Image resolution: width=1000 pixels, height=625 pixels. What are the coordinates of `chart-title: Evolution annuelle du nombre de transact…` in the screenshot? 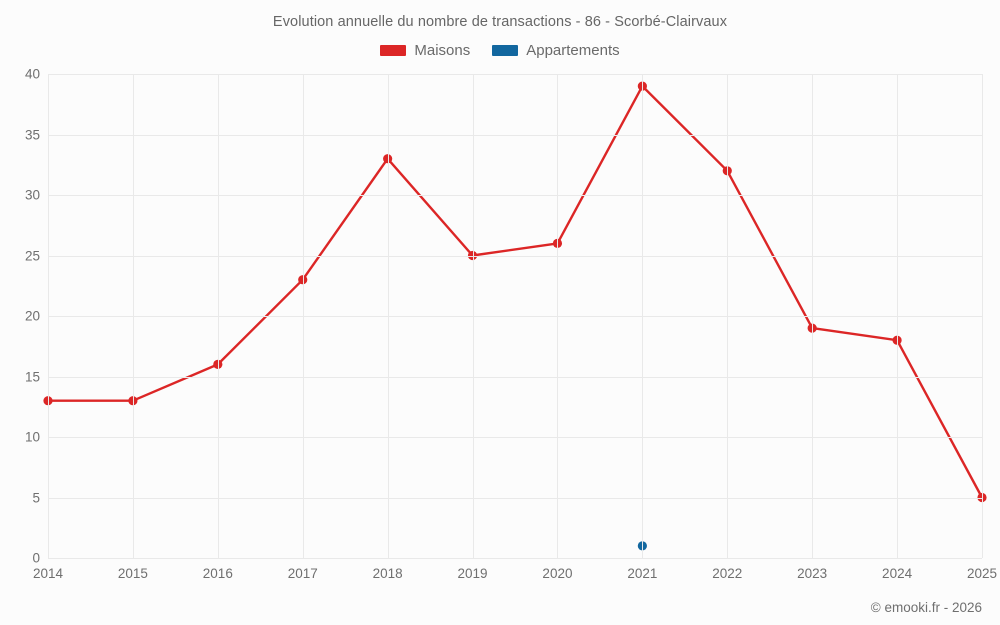 It's located at (500, 22).